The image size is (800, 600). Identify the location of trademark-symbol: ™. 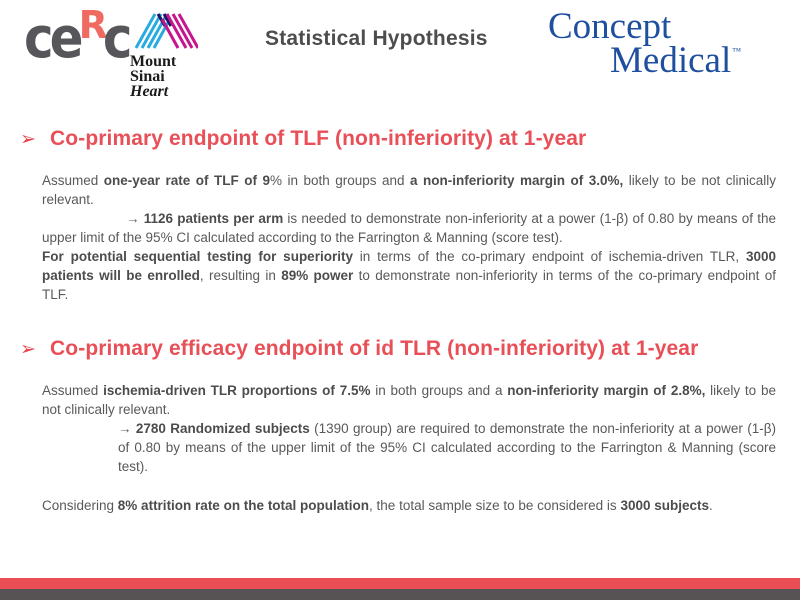
(737, 51).